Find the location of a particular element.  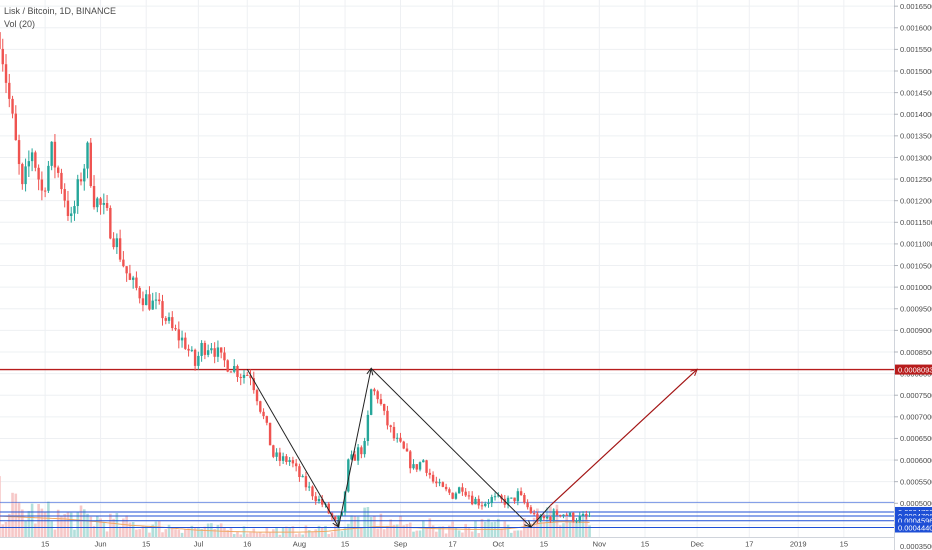

support-lines is located at coordinates (447, 514).